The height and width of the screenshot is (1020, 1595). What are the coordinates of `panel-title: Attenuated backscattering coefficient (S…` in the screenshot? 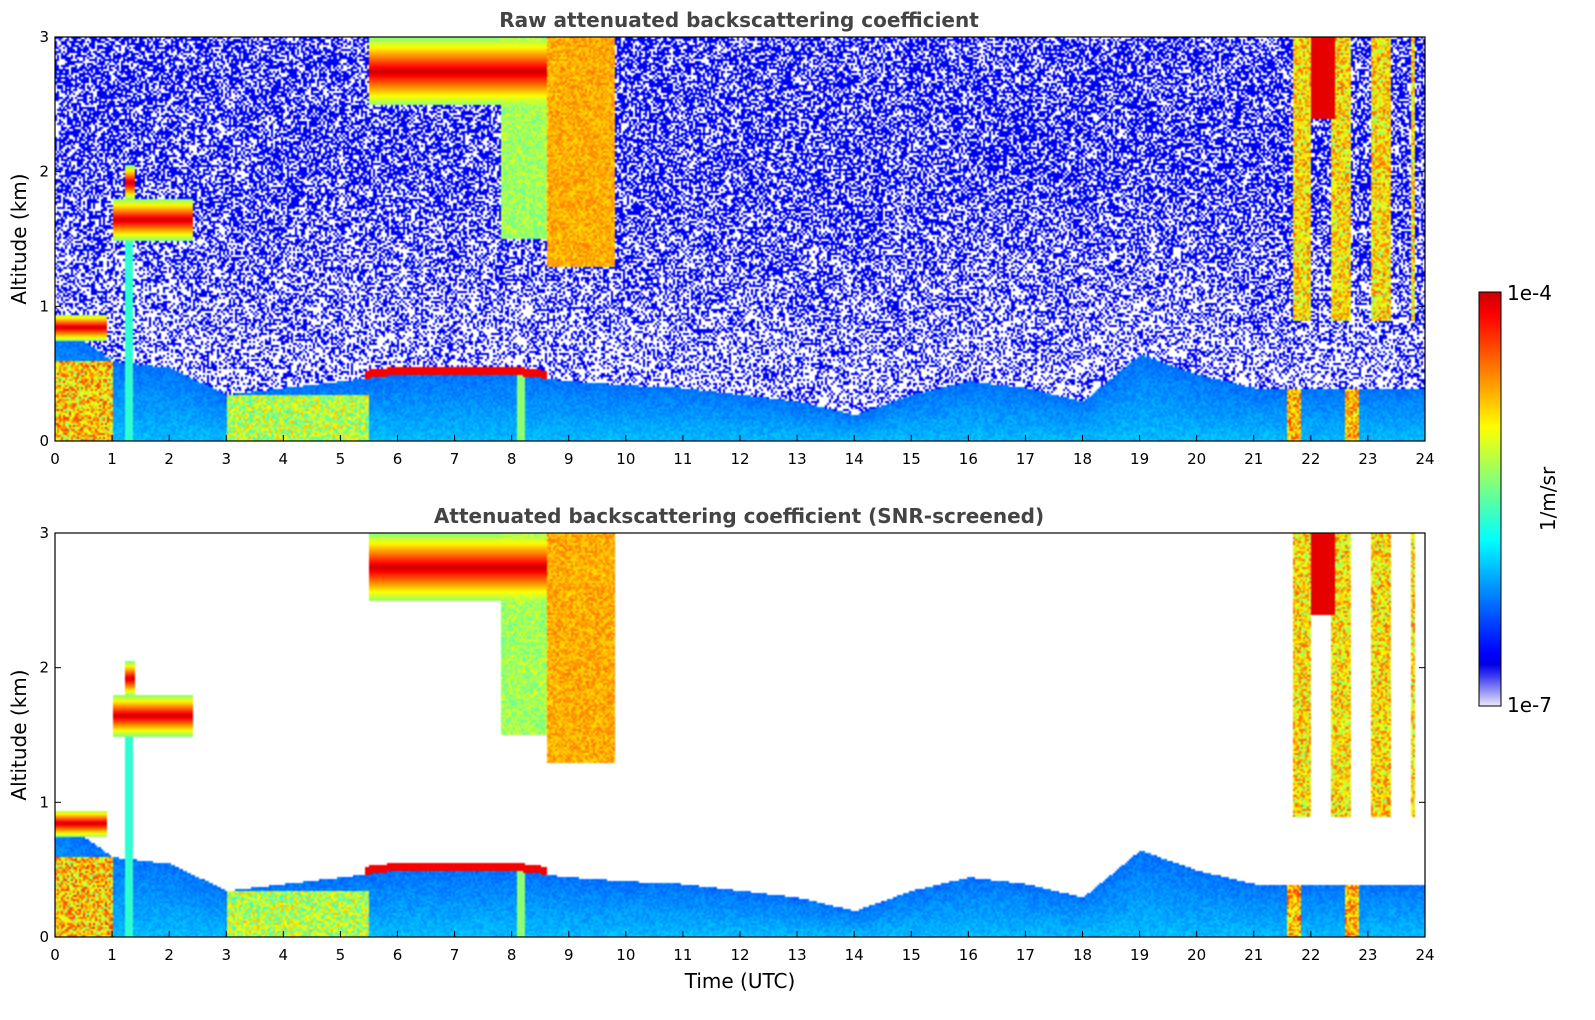 It's located at (739, 516).